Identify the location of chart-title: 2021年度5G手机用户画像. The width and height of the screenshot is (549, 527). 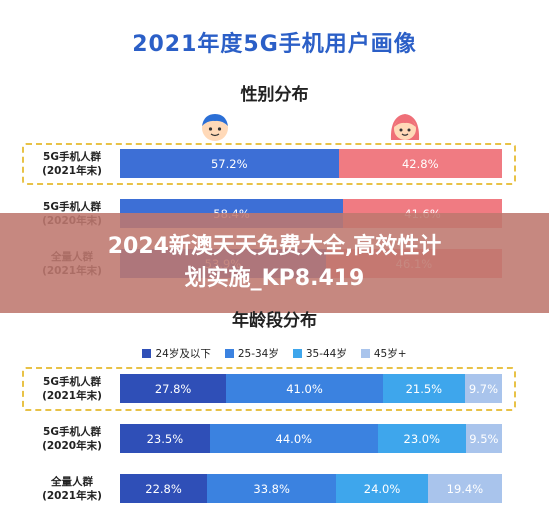
(274, 44).